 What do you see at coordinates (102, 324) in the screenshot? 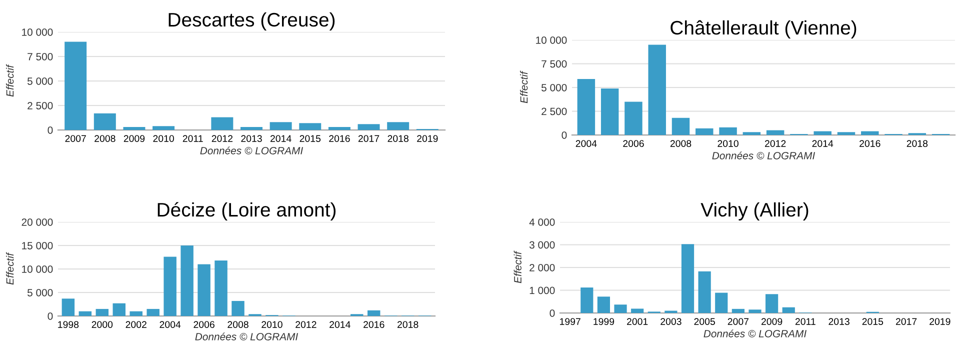
I see `x-tick-label: 2000` at bounding box center [102, 324].